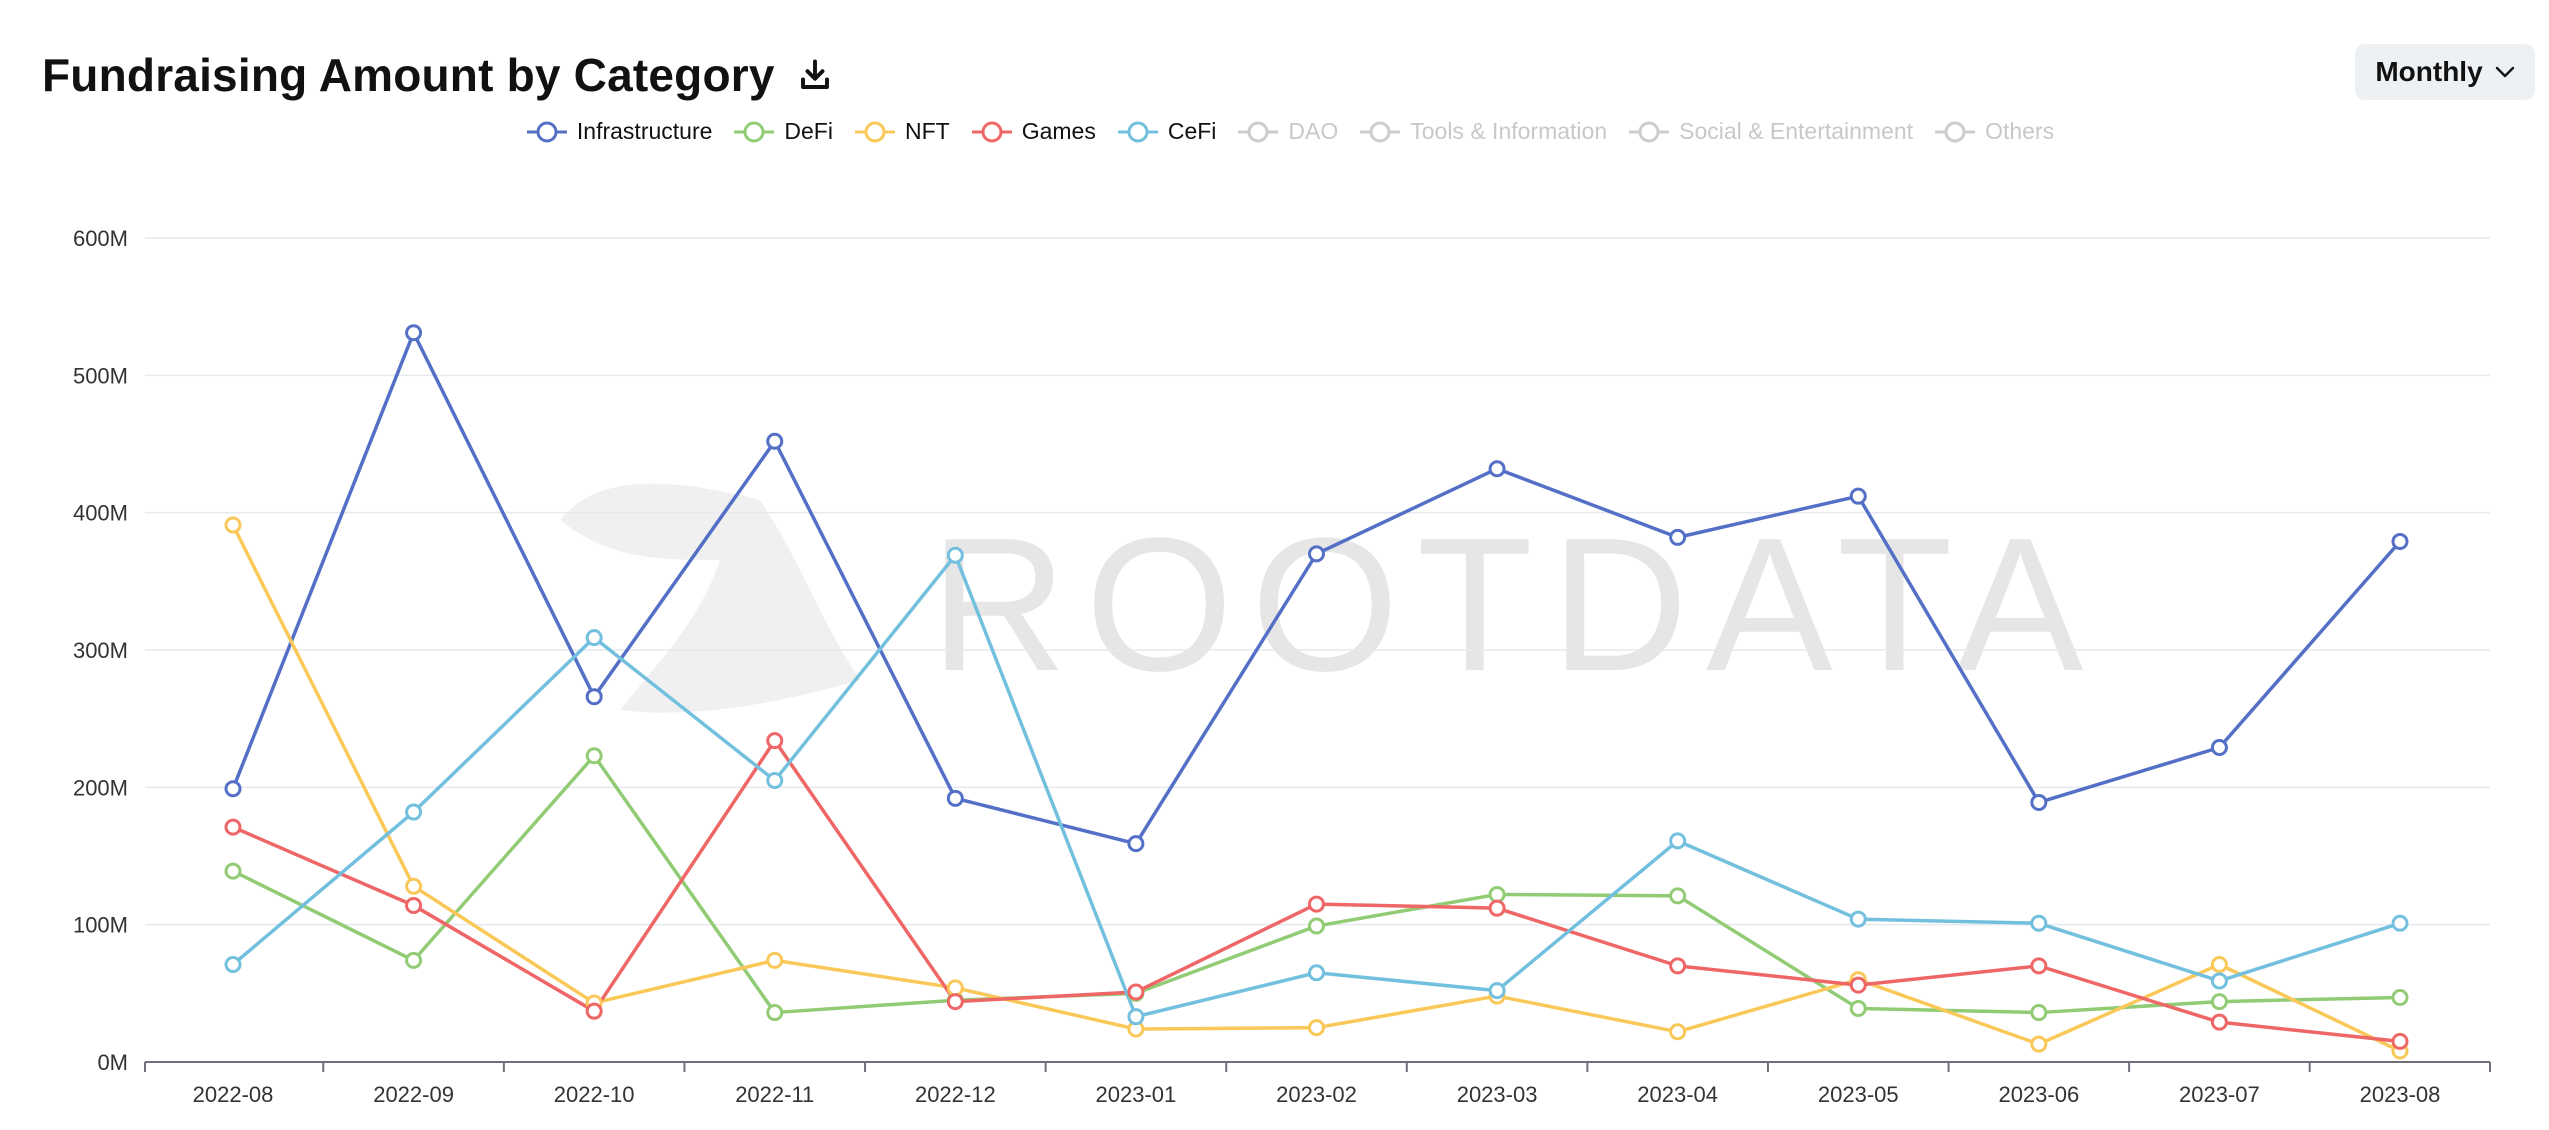 This screenshot has width=2549, height=1130. Describe the element at coordinates (408, 75) in the screenshot. I see `chart-title: Fundraising Amount by Category` at that location.